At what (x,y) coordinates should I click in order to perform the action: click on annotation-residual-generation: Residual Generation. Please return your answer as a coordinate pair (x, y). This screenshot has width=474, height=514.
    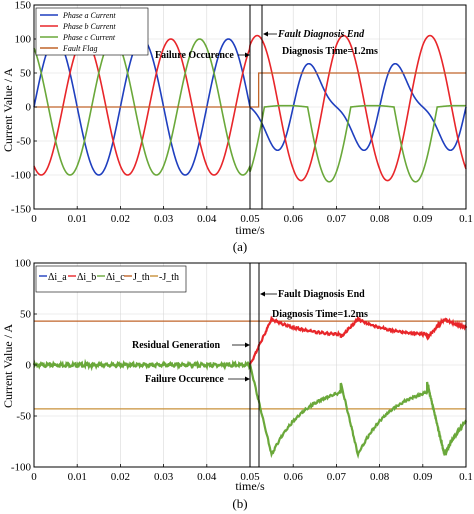
    Looking at the image, I should click on (176, 345).